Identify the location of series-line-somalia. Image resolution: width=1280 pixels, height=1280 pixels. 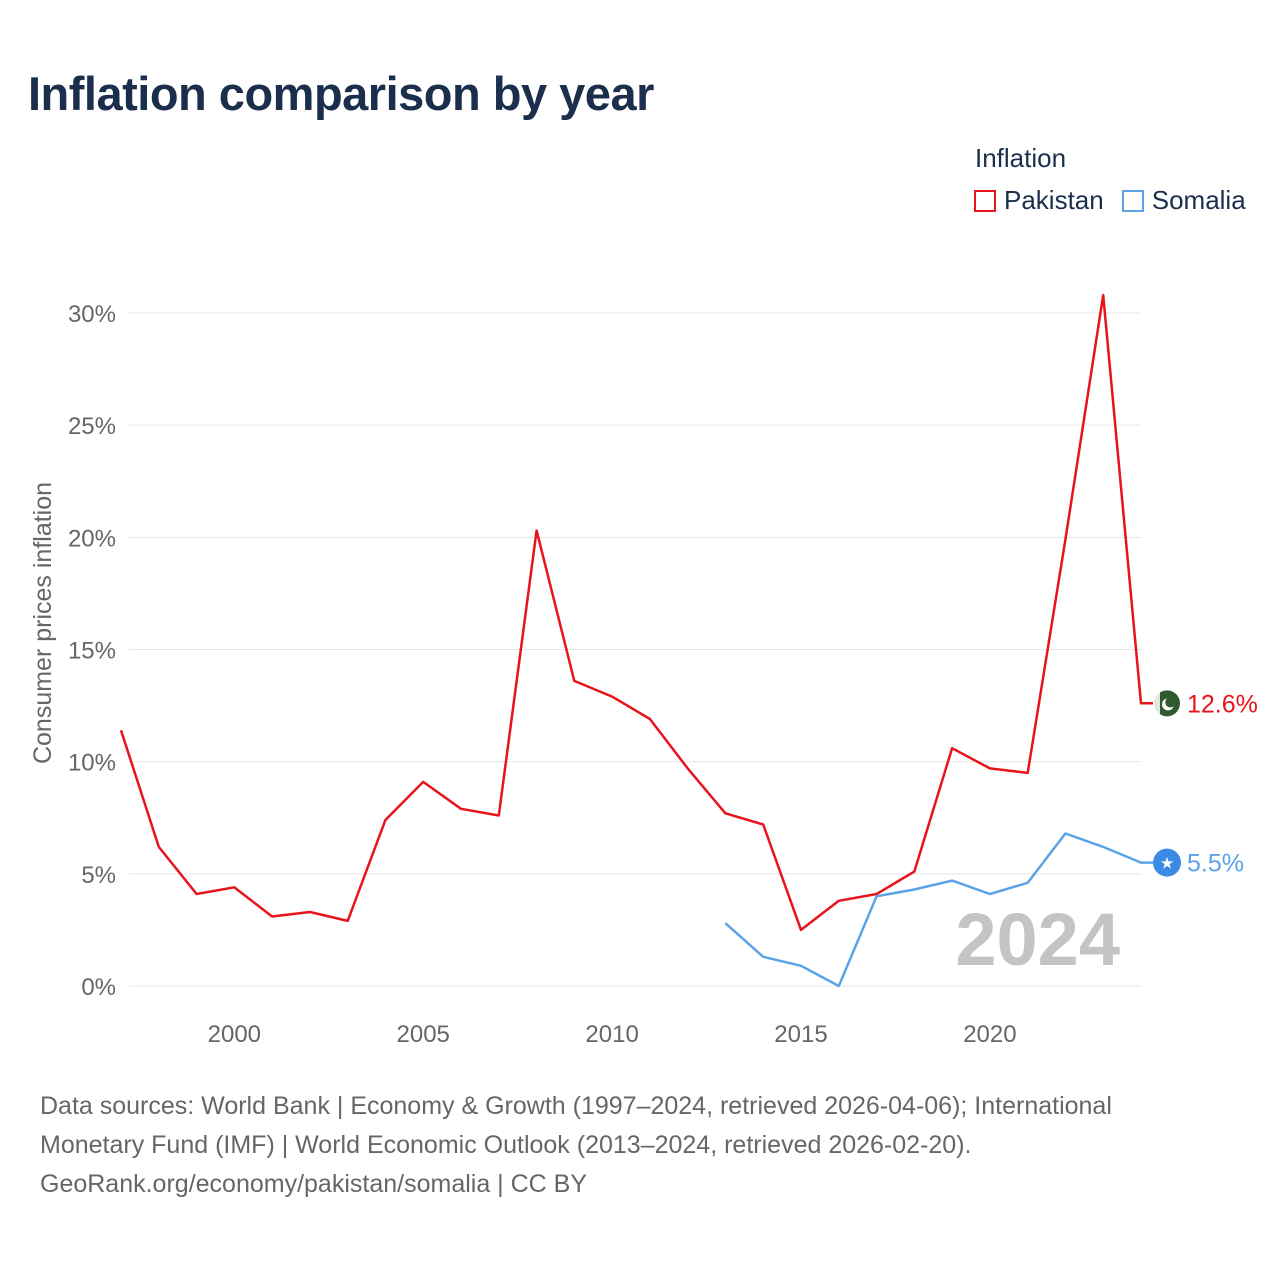
(938, 910).